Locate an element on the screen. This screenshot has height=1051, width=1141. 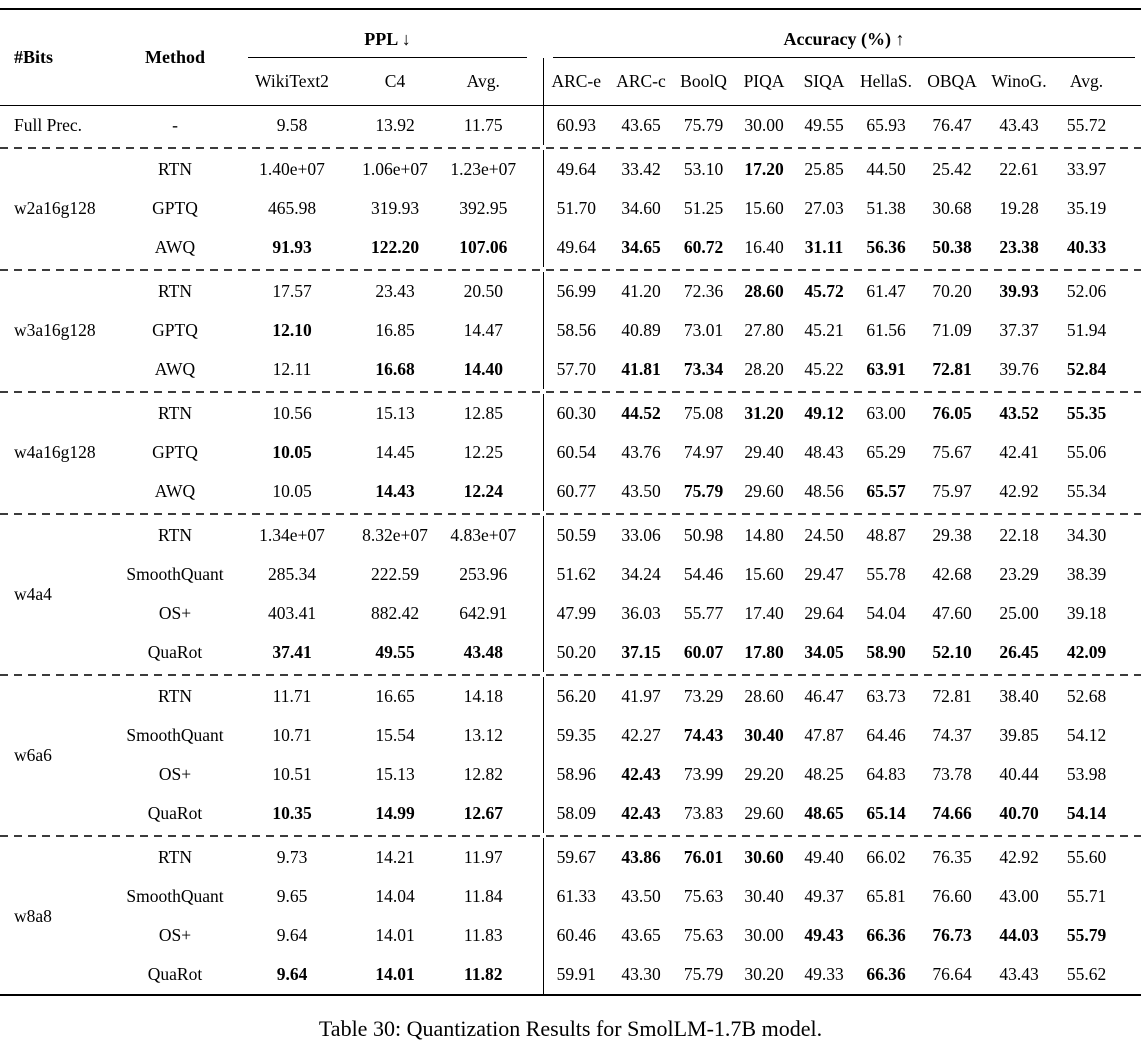
cell-acc-piqa: 30.60 is located at coordinates (764, 857).